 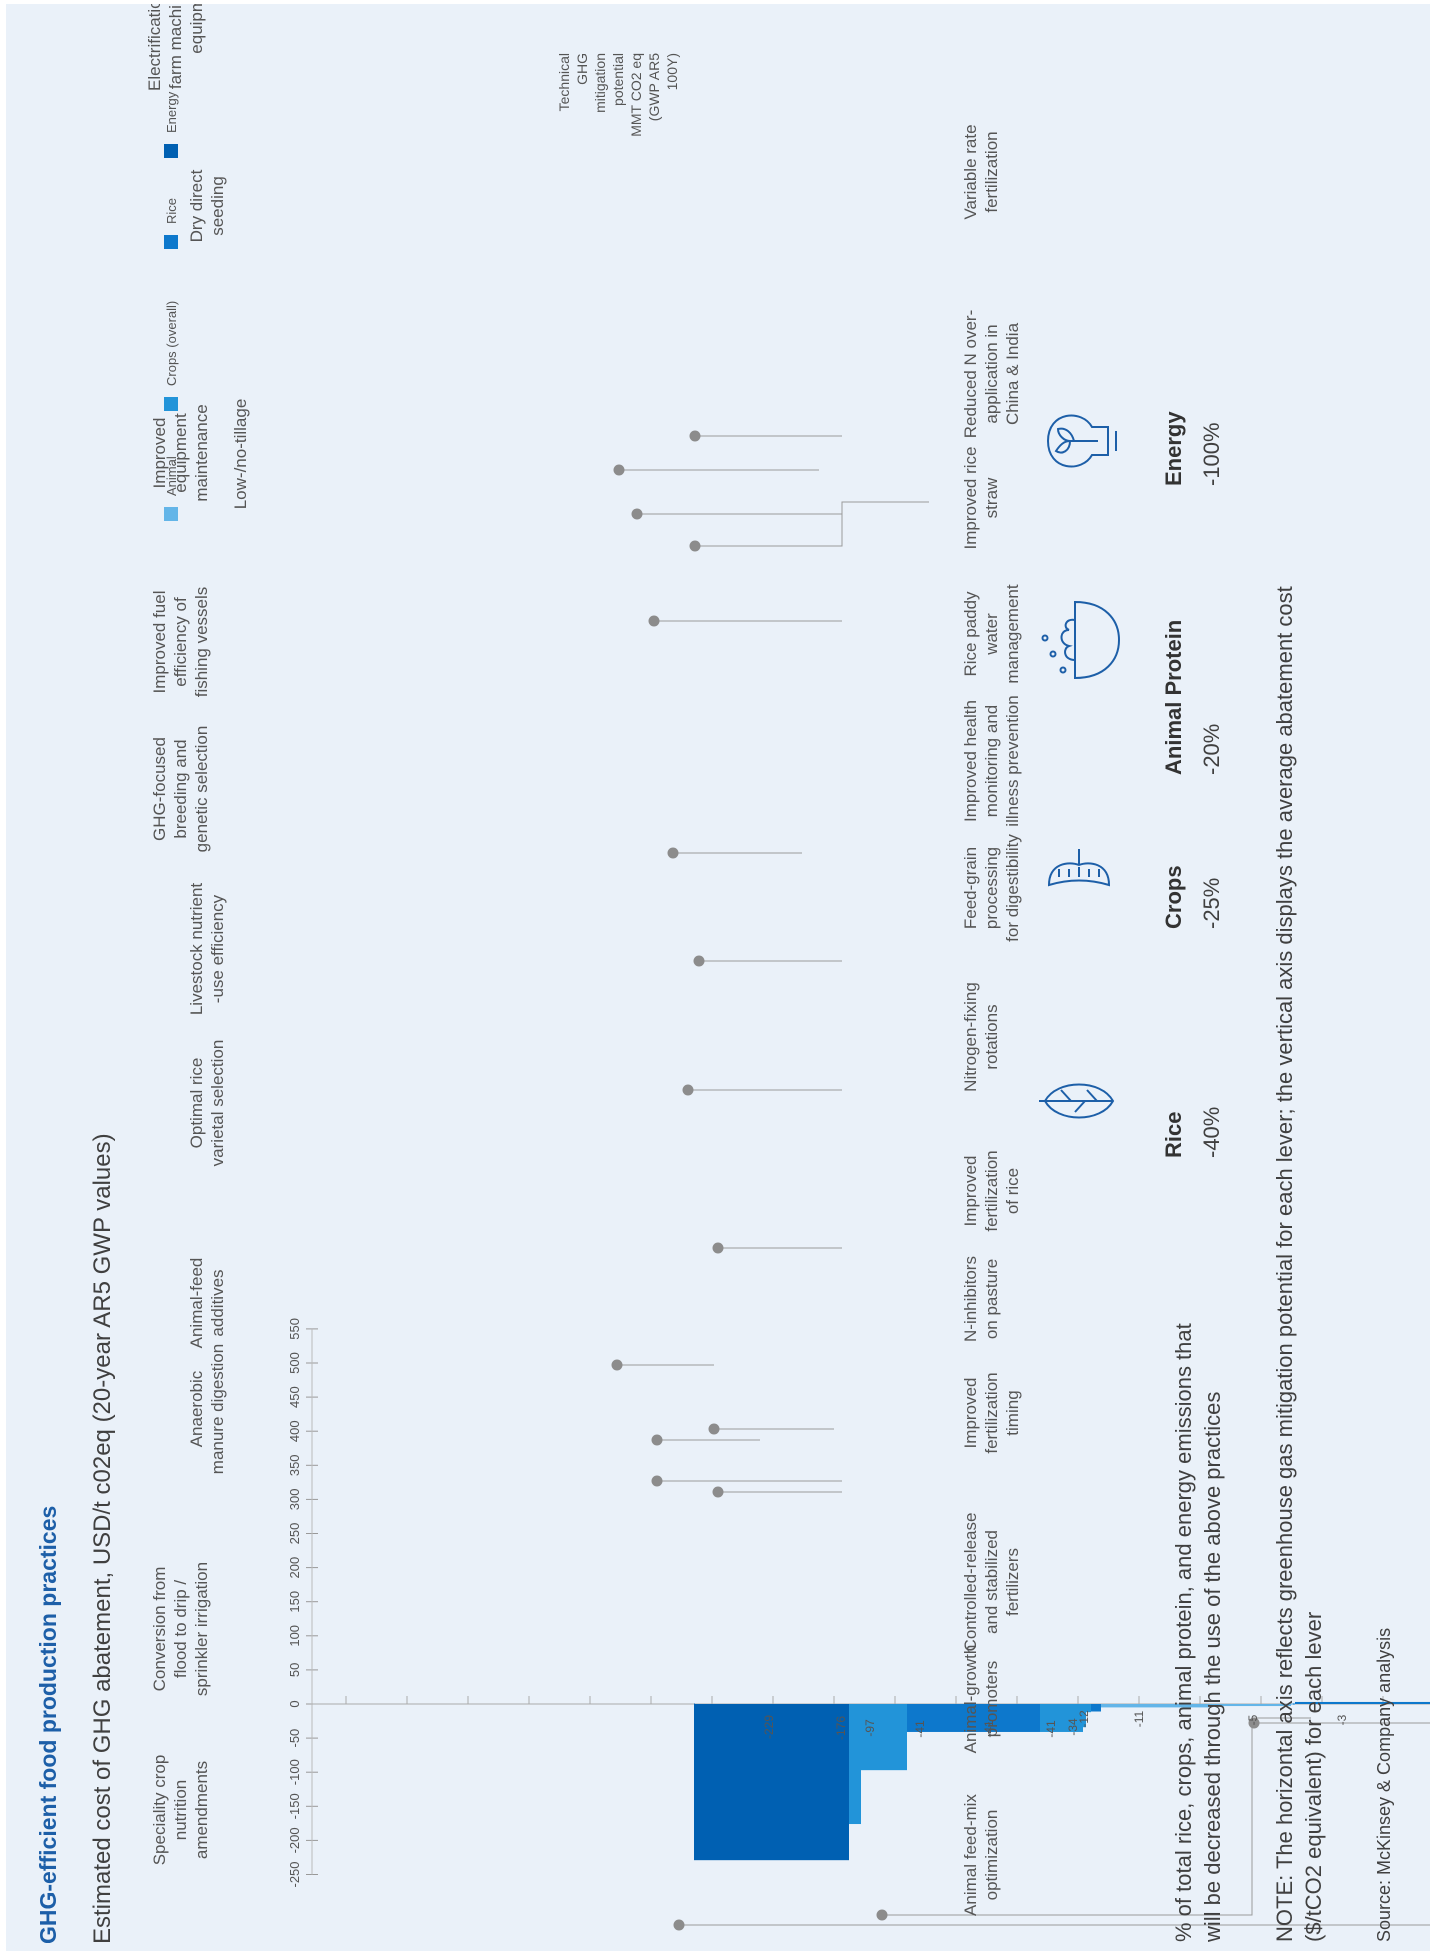 I want to click on leader-line, so click(x=1096, y=1816).